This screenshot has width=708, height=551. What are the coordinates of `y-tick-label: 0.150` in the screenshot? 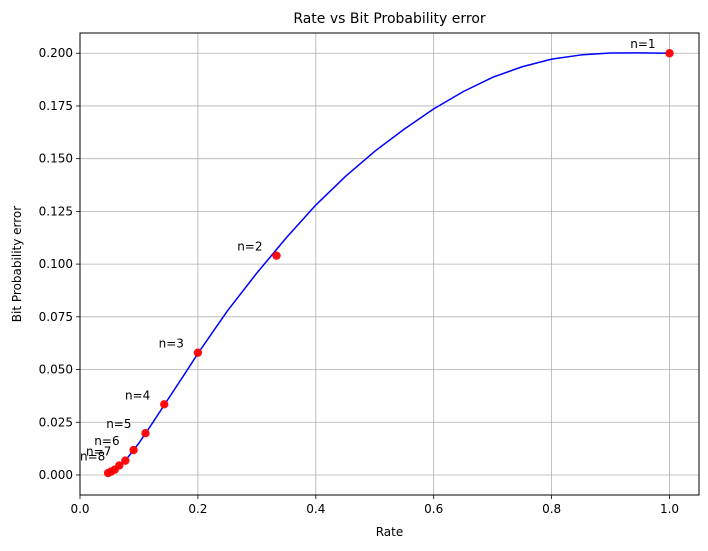 It's located at (56, 159).